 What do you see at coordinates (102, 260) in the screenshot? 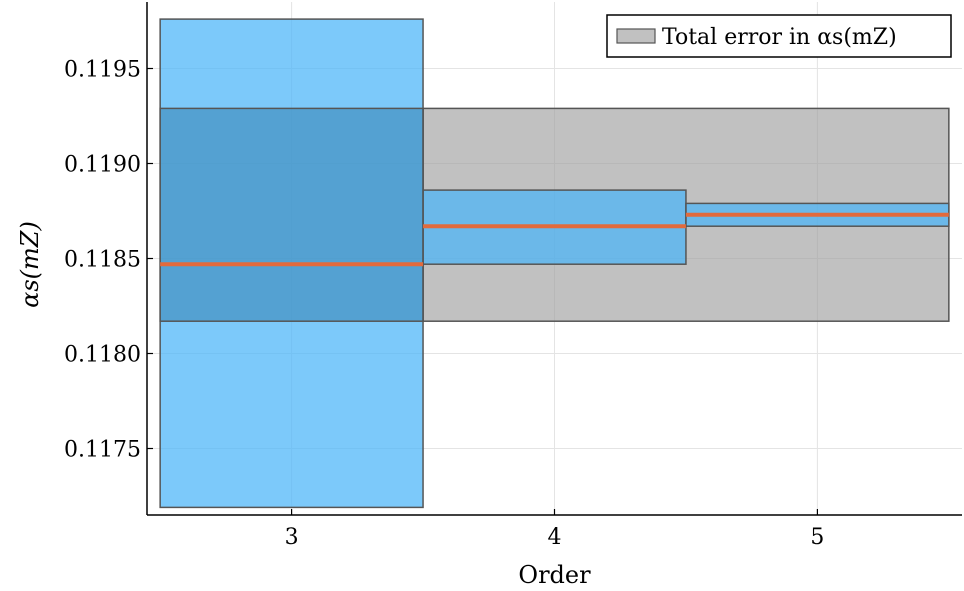
I see `y-tick-label: 0.1185` at bounding box center [102, 260].